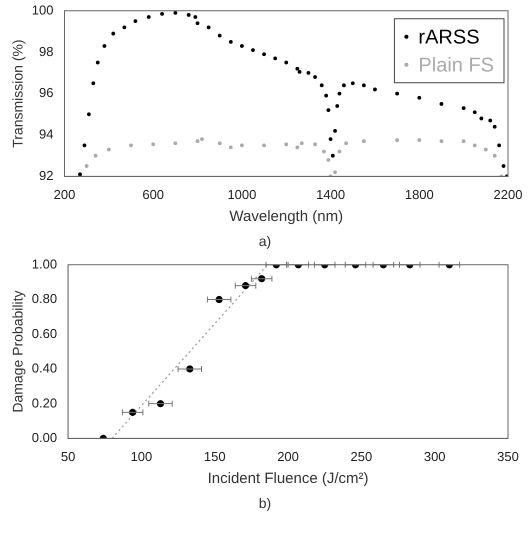 This screenshot has width=530, height=540. Describe the element at coordinates (17, 93) in the screenshot. I see `y-axis-title: Transmission (%)` at that location.